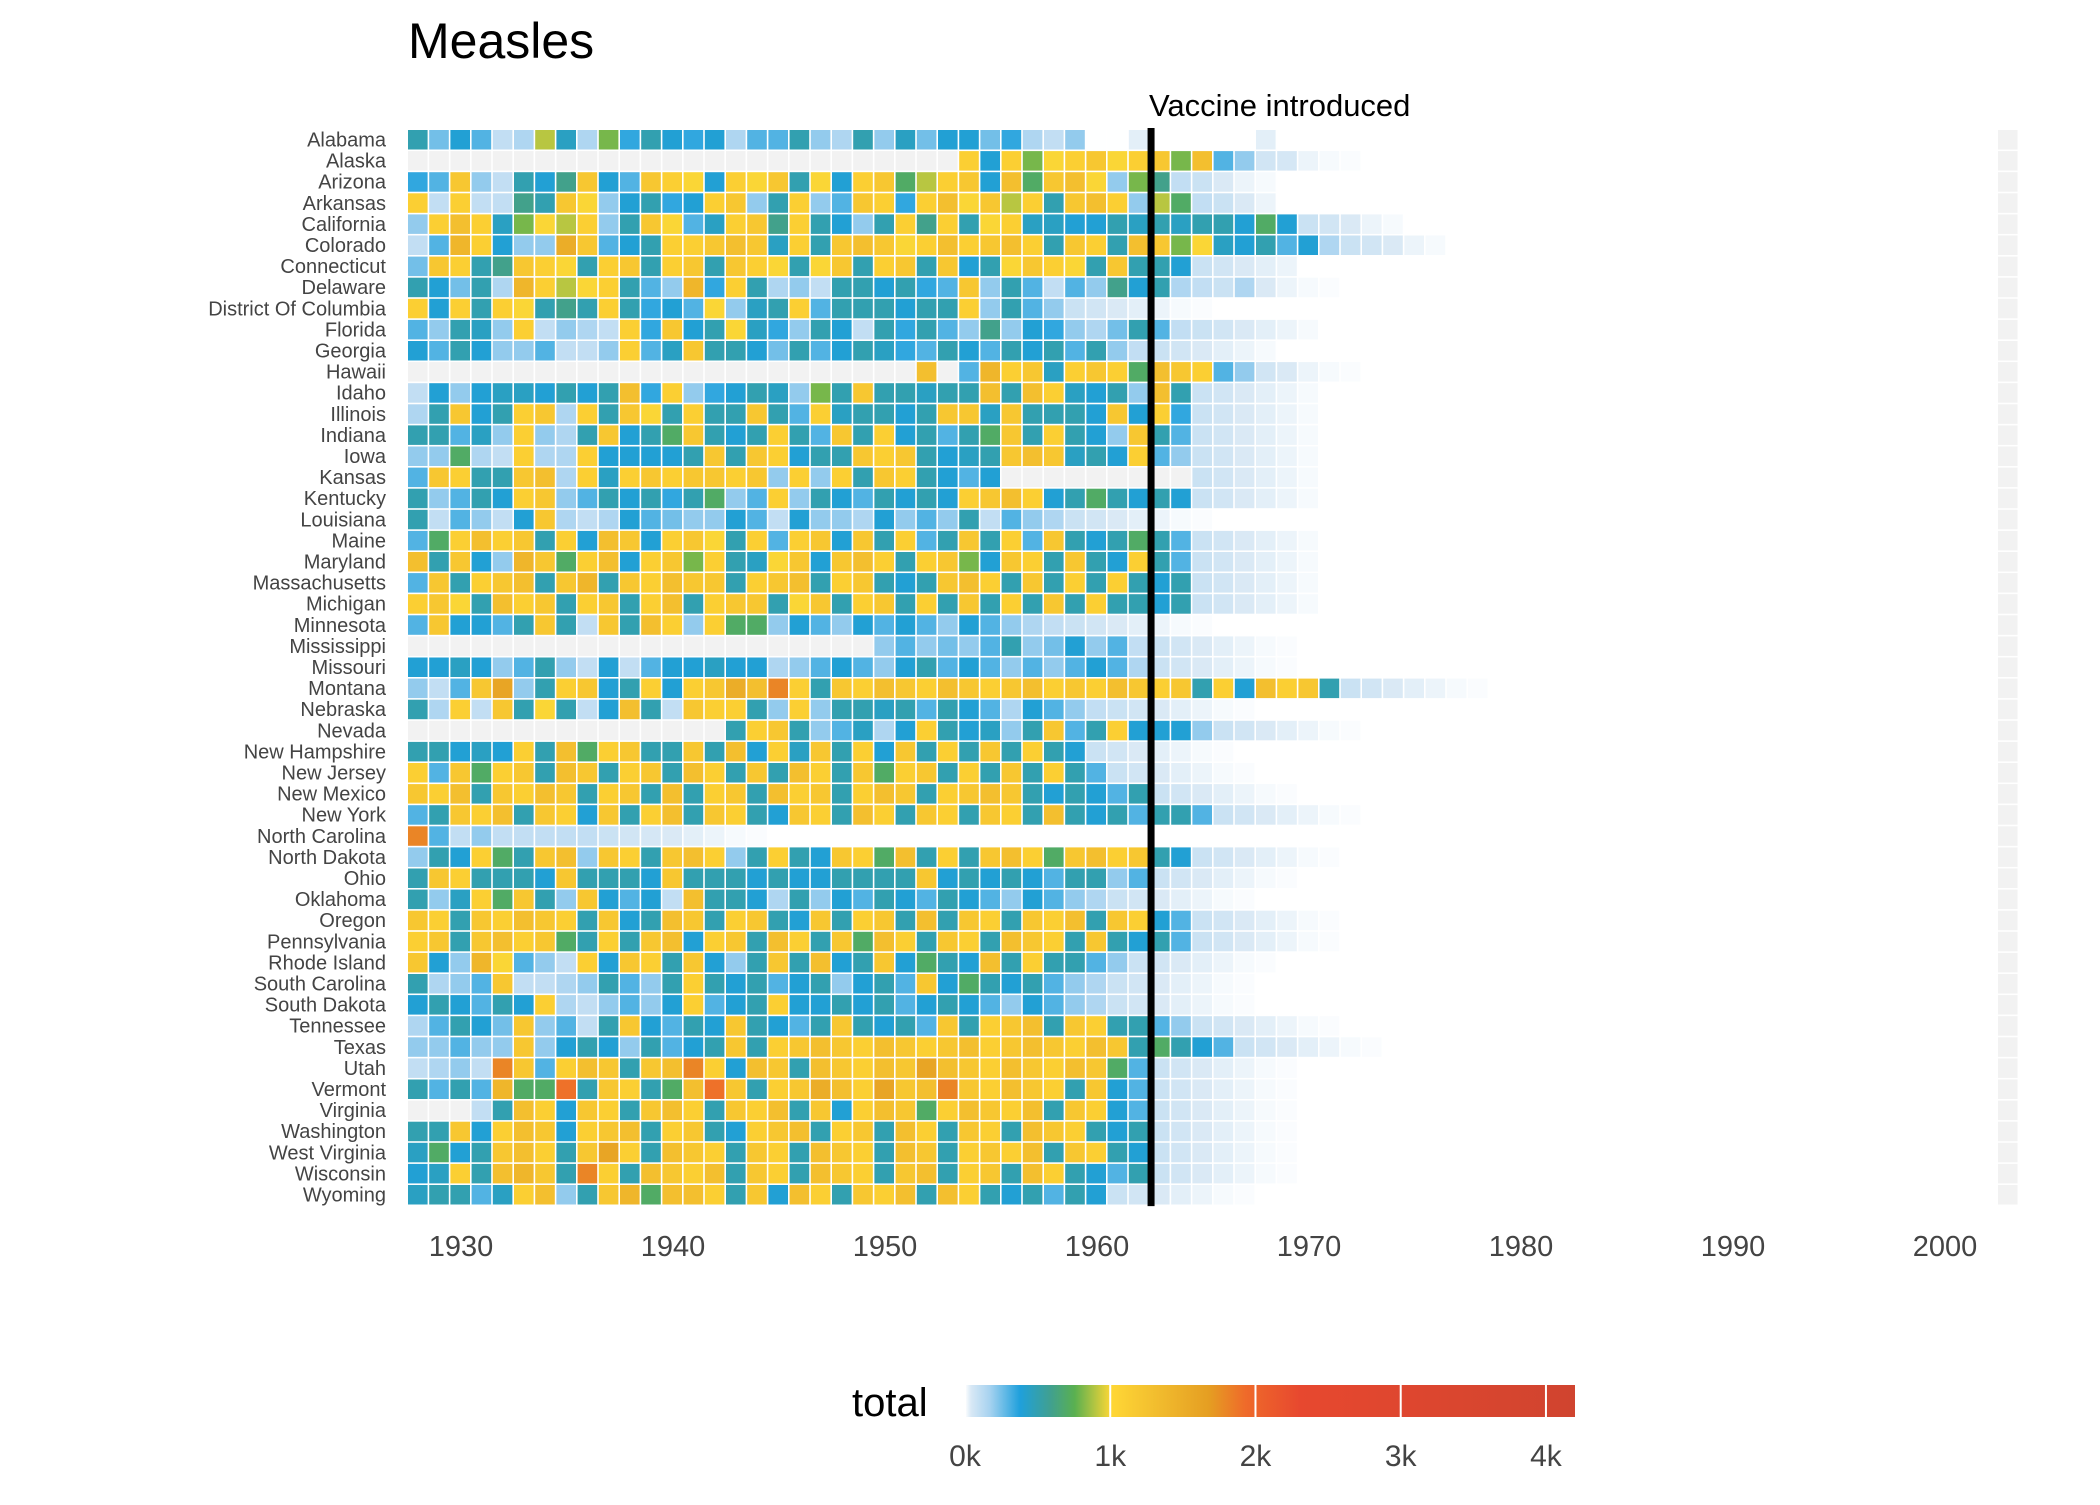 This screenshot has width=2100, height=1505. I want to click on chart-title: Measles, so click(501, 41).